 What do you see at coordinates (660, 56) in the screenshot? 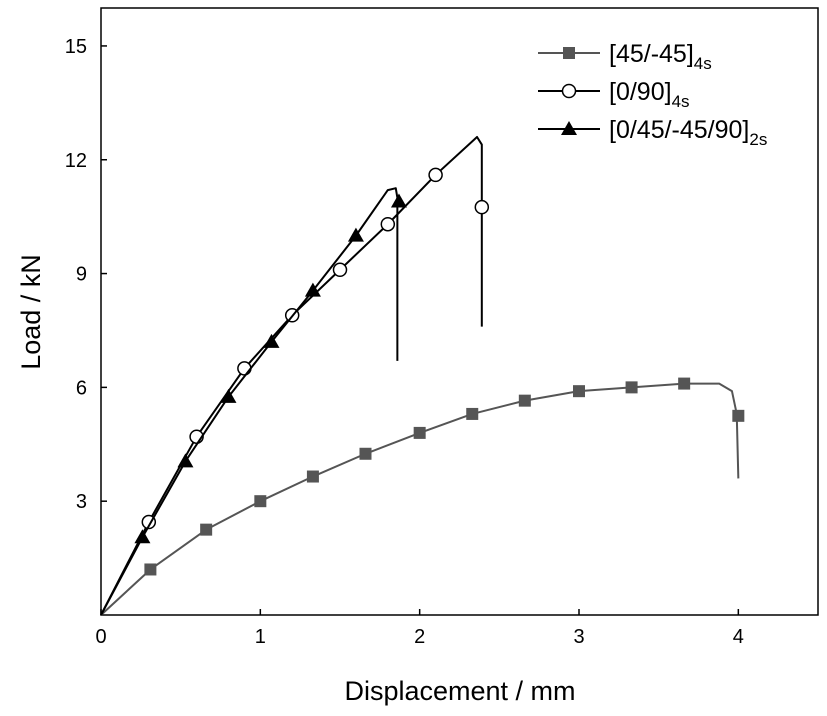
I see `legend-label: [45/-45]4s` at bounding box center [660, 56].